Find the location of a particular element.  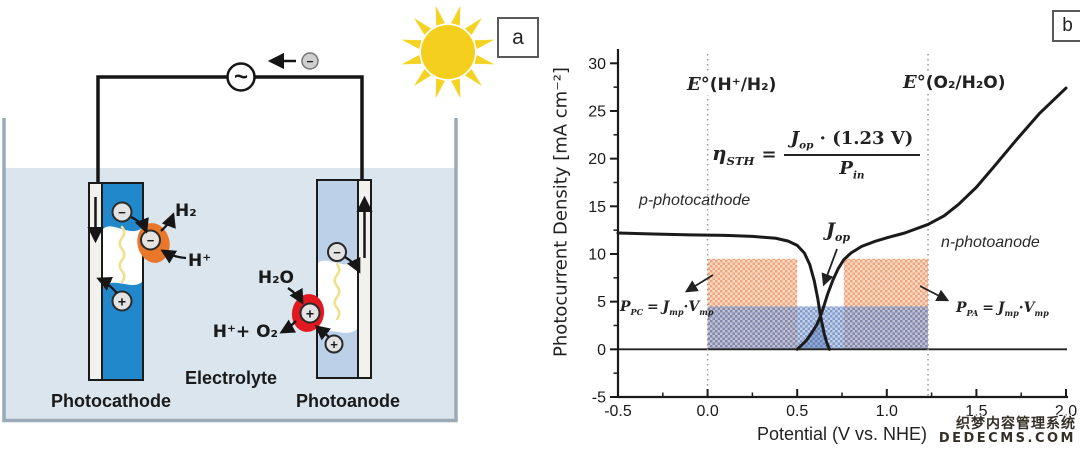

y-axis-title: Photocurrent Density [mA cm⁻²] is located at coordinates (561, 212).